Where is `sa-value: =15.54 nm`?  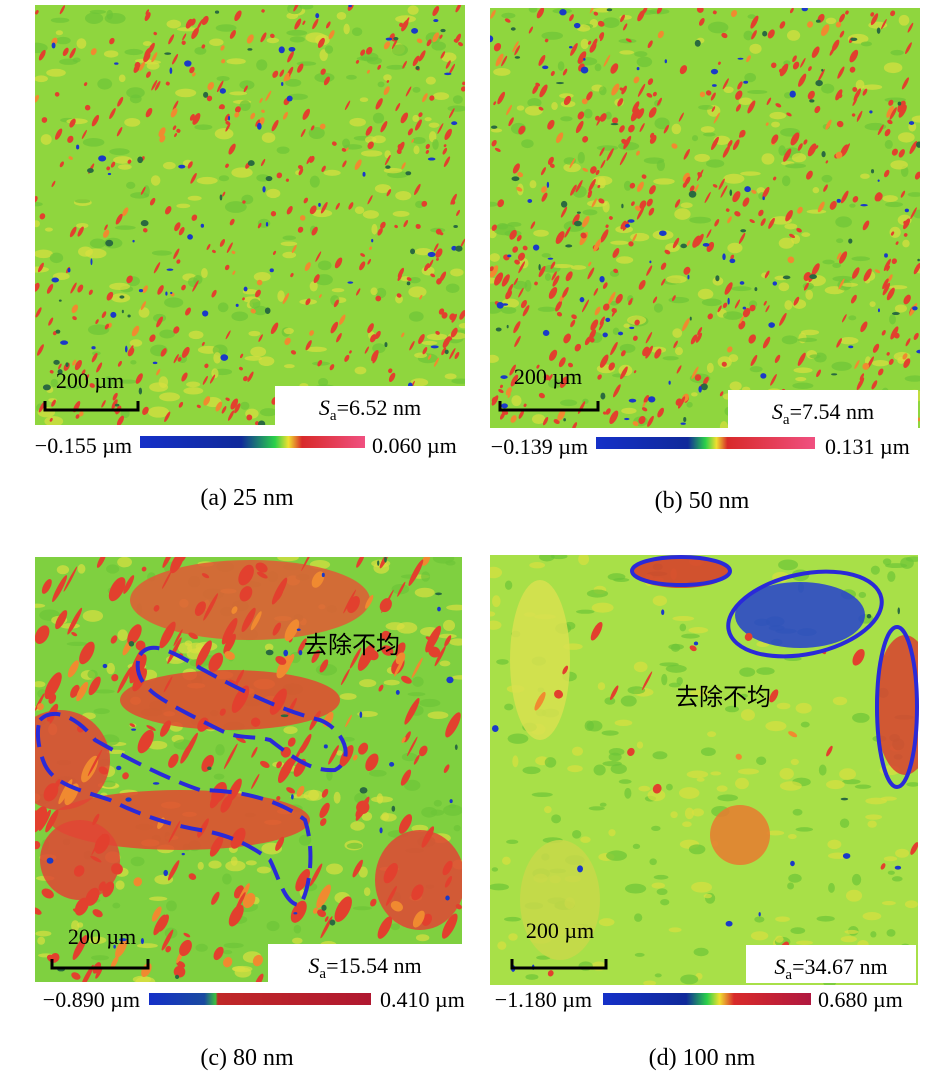
sa-value: =15.54 nm is located at coordinates (374, 965).